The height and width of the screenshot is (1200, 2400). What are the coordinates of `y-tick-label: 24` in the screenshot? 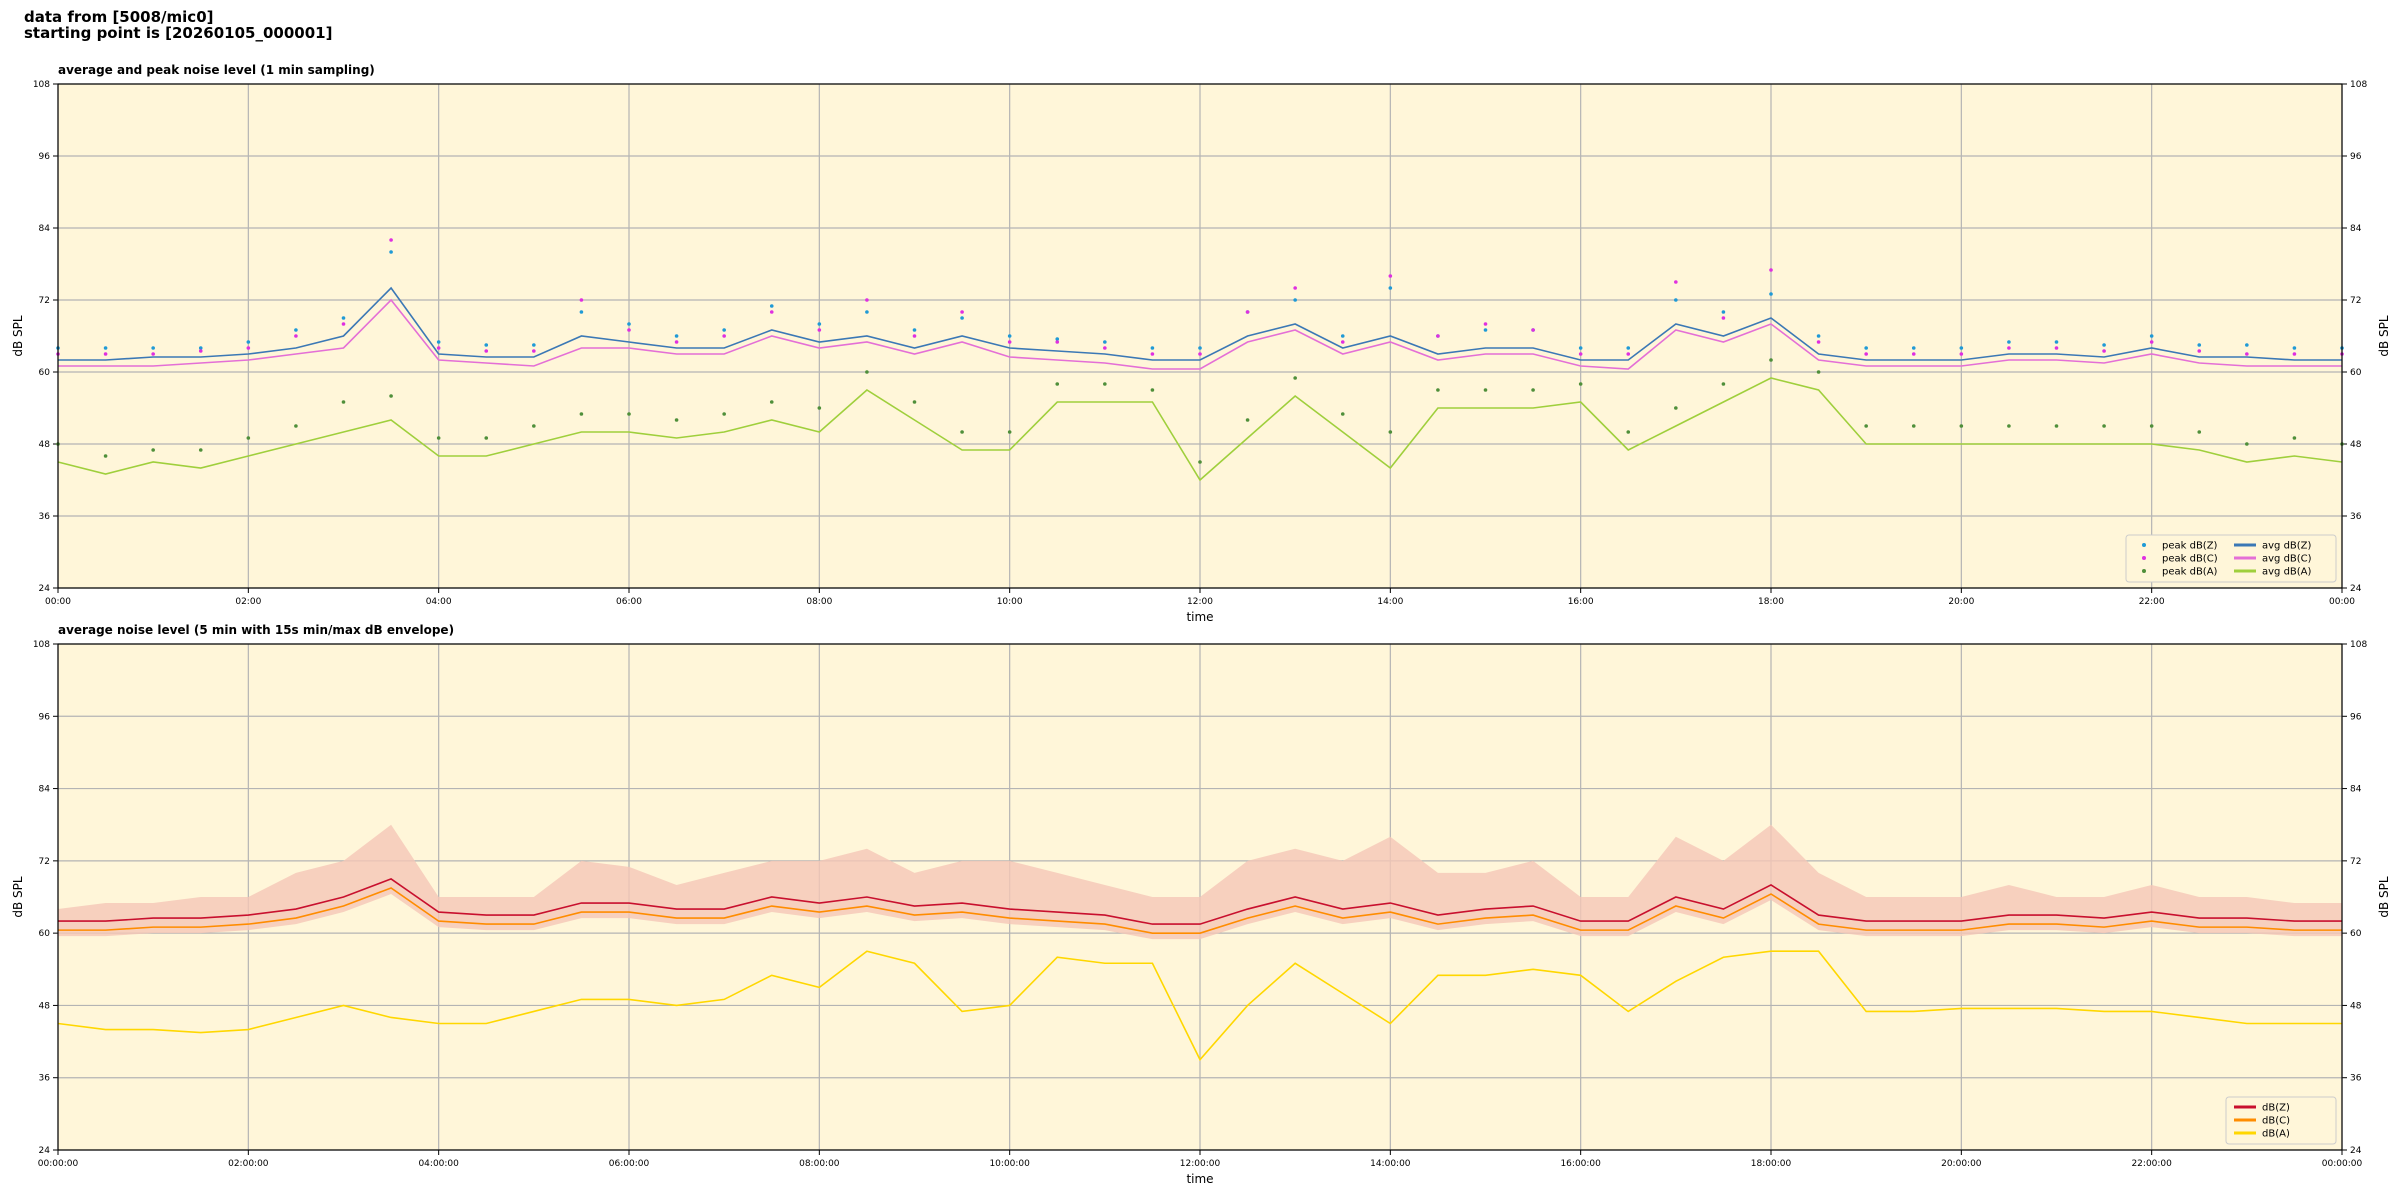 It's located at (45, 1151).